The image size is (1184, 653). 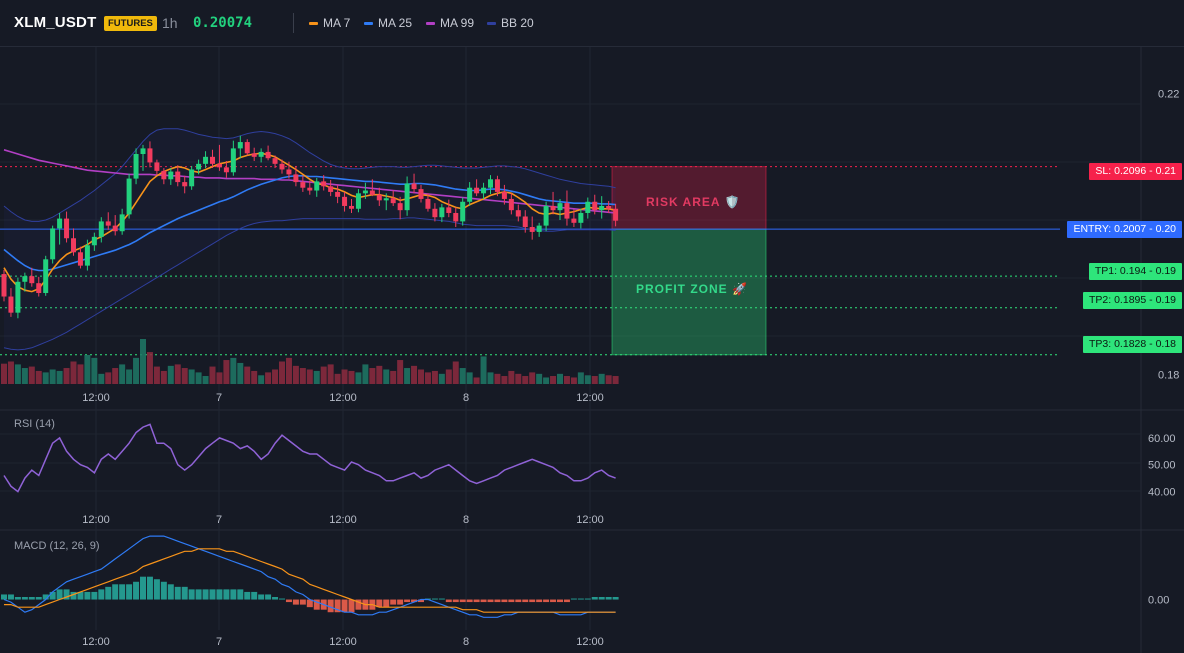 I want to click on tp3-level-tag: TP3: 0.1828 - 0.18, so click(x=1132, y=344).